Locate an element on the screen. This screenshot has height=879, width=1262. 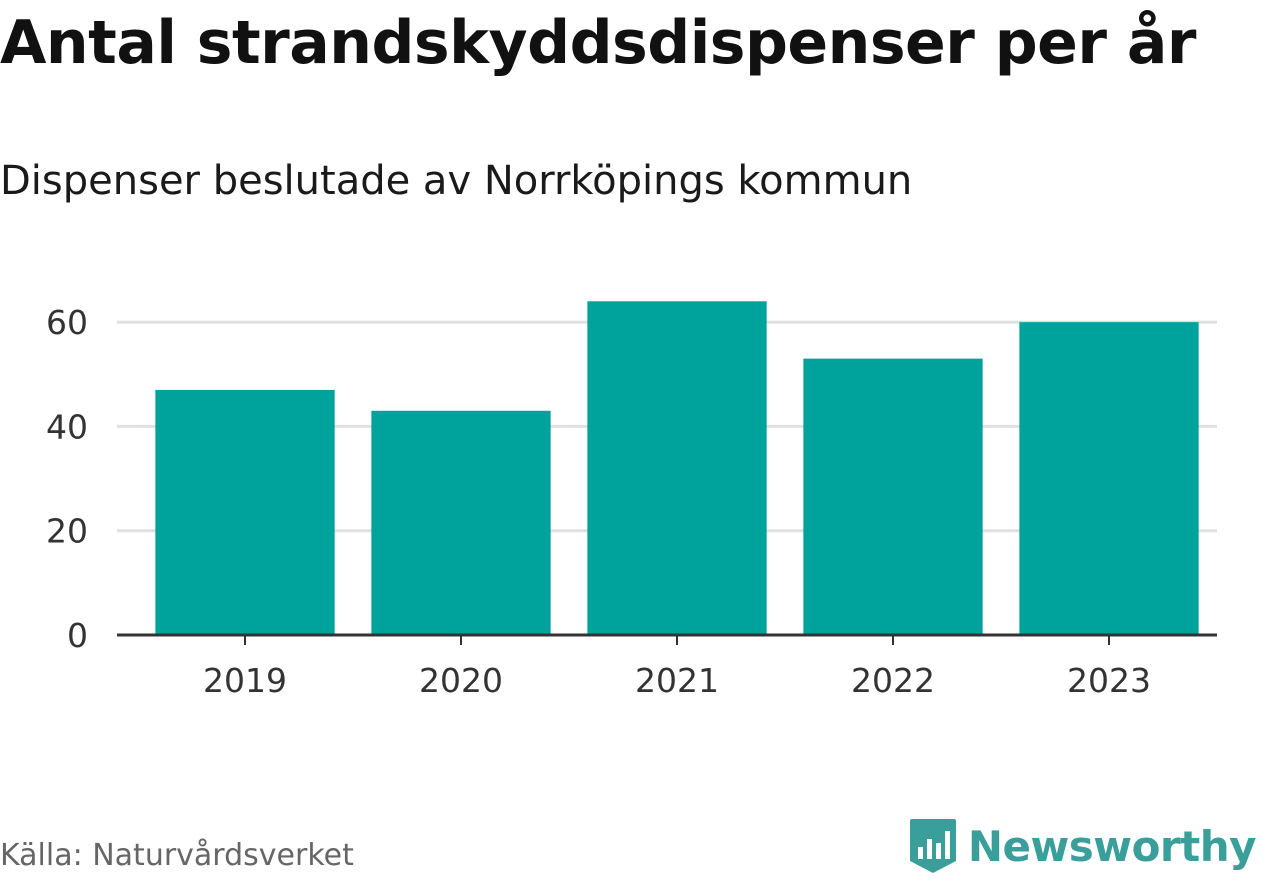
x-tick-label: 2022 is located at coordinates (893, 680).